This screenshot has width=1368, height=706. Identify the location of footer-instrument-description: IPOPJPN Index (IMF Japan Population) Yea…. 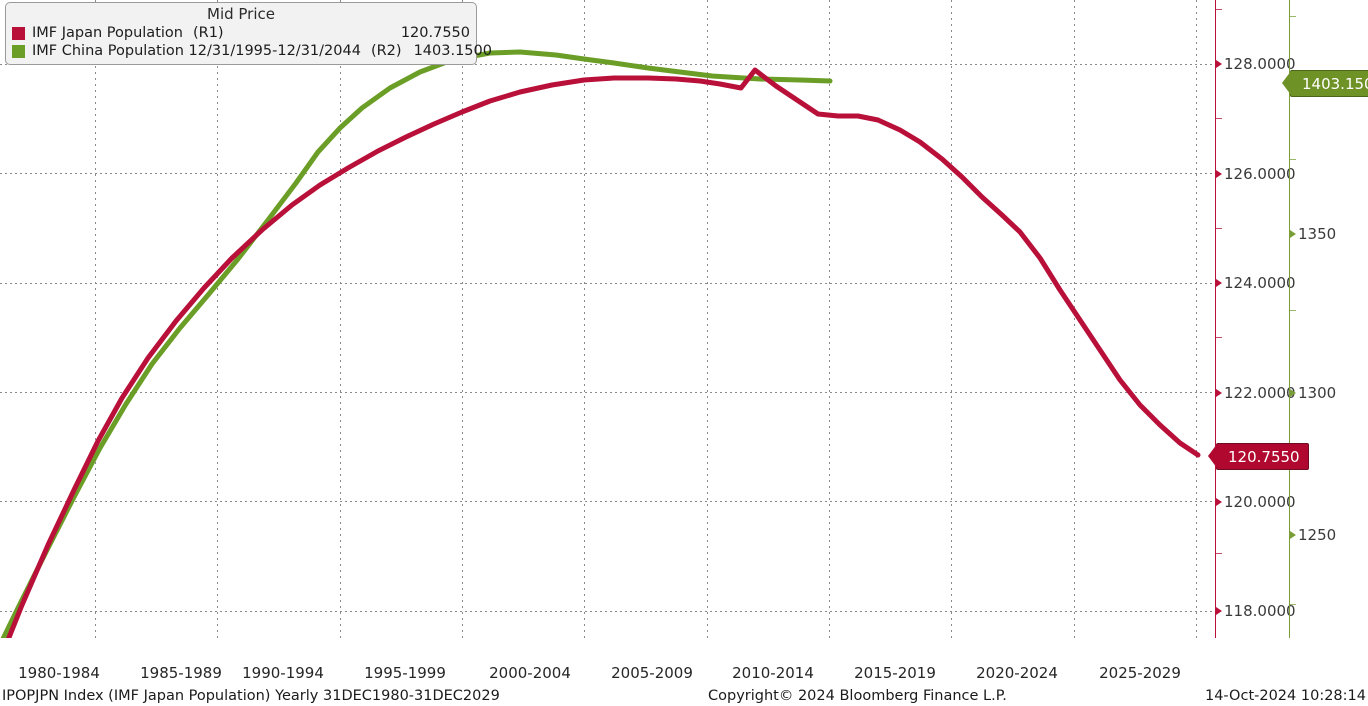
(251, 696).